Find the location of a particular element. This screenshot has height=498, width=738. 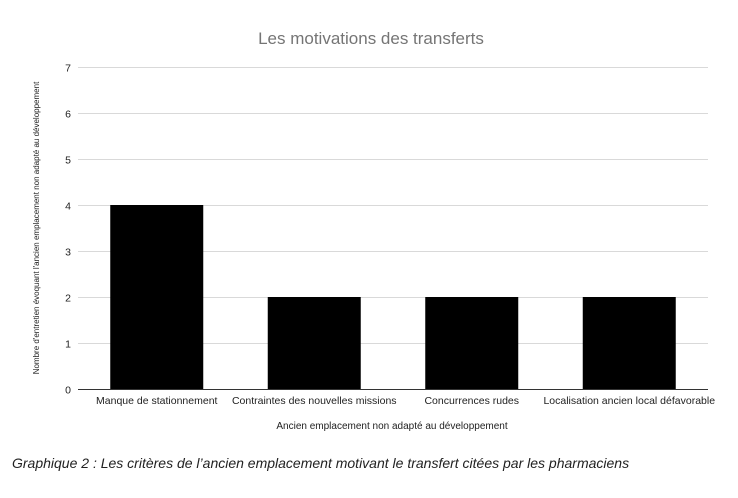

chart-title: Les motivations des transferts is located at coordinates (371, 38).